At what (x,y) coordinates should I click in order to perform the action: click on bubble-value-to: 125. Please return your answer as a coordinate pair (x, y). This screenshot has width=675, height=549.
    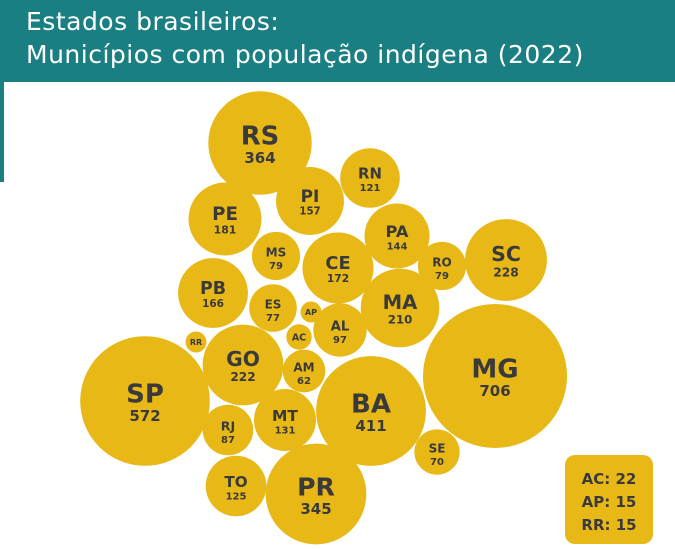
    Looking at the image, I should click on (236, 496).